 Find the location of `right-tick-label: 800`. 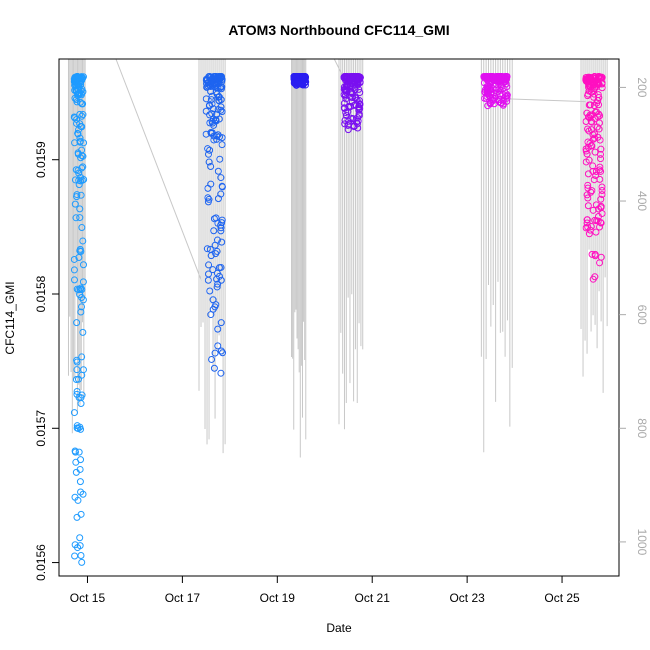

right-tick-label: 800 is located at coordinates (642, 428).